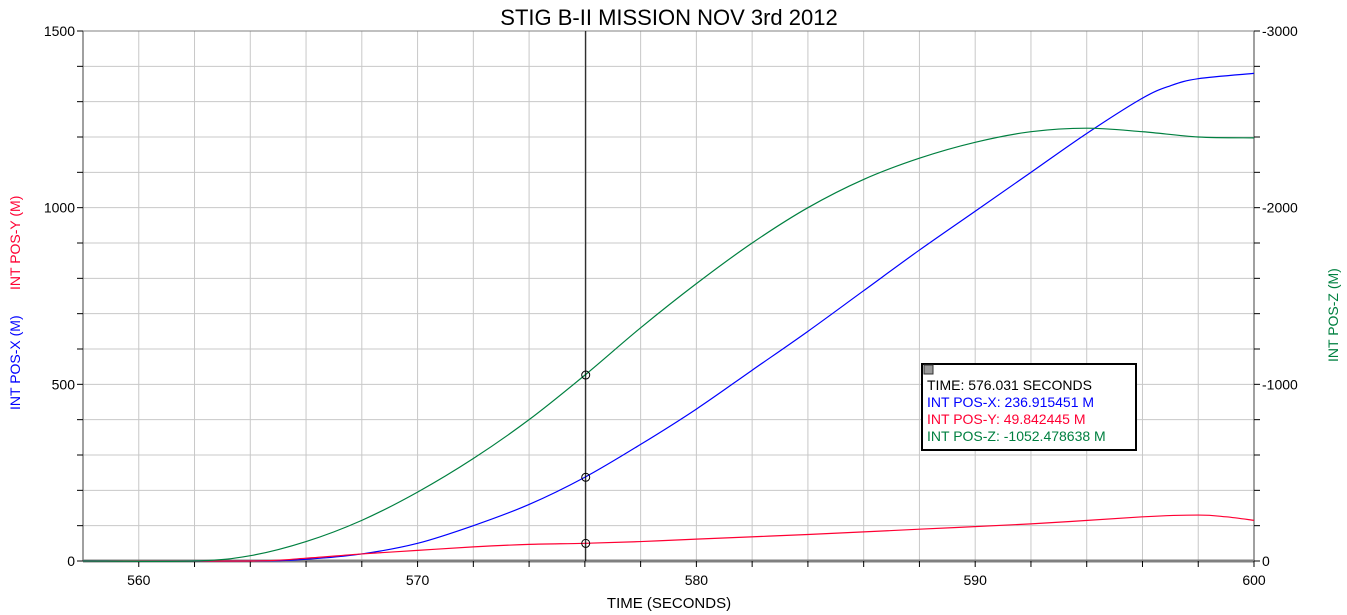 The width and height of the screenshot is (1347, 615). I want to click on x-tick-label: 590, so click(976, 580).